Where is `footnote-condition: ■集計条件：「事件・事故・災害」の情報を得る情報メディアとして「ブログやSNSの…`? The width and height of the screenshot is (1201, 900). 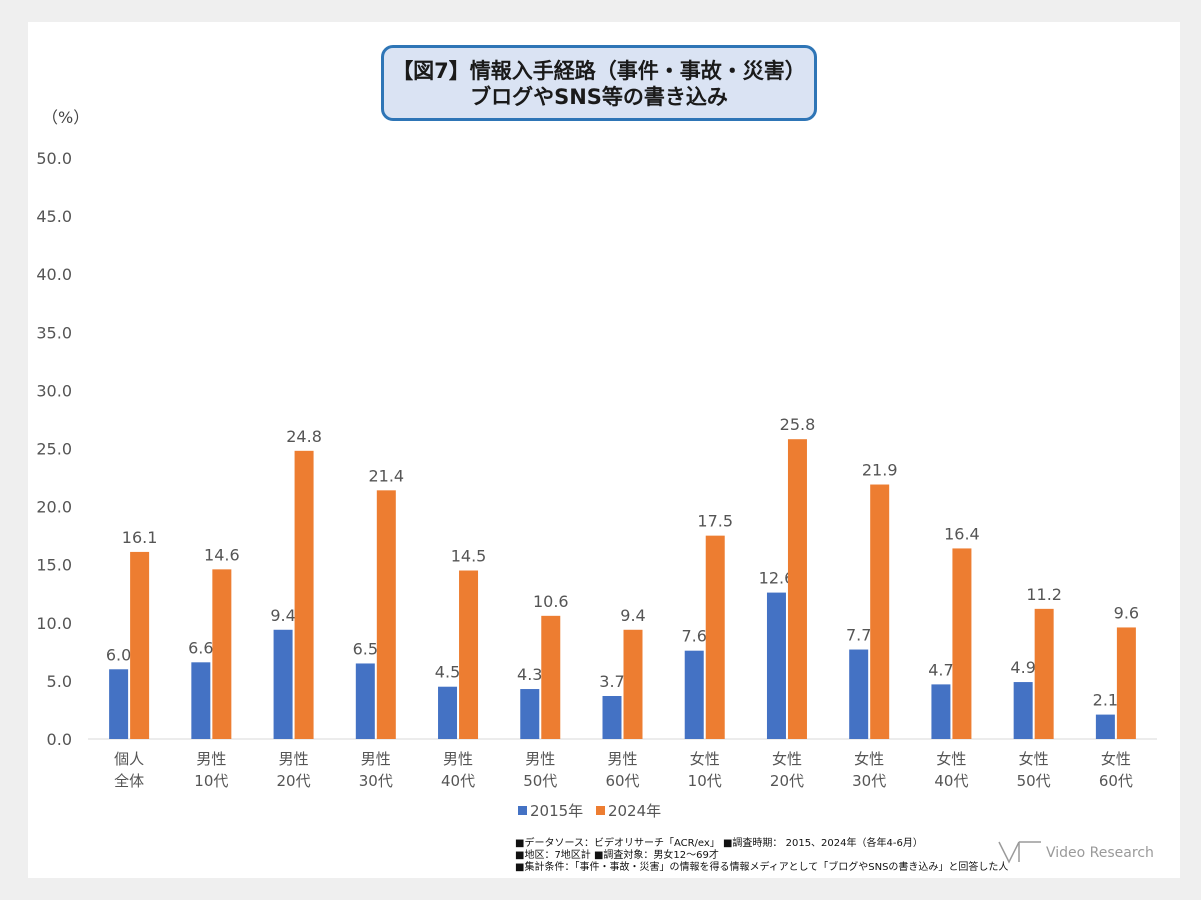
footnote-condition: ■集計条件：「事件・事故・災害」の情報を得る情報メディアとして「ブログやSNSの… is located at coordinates (762, 867).